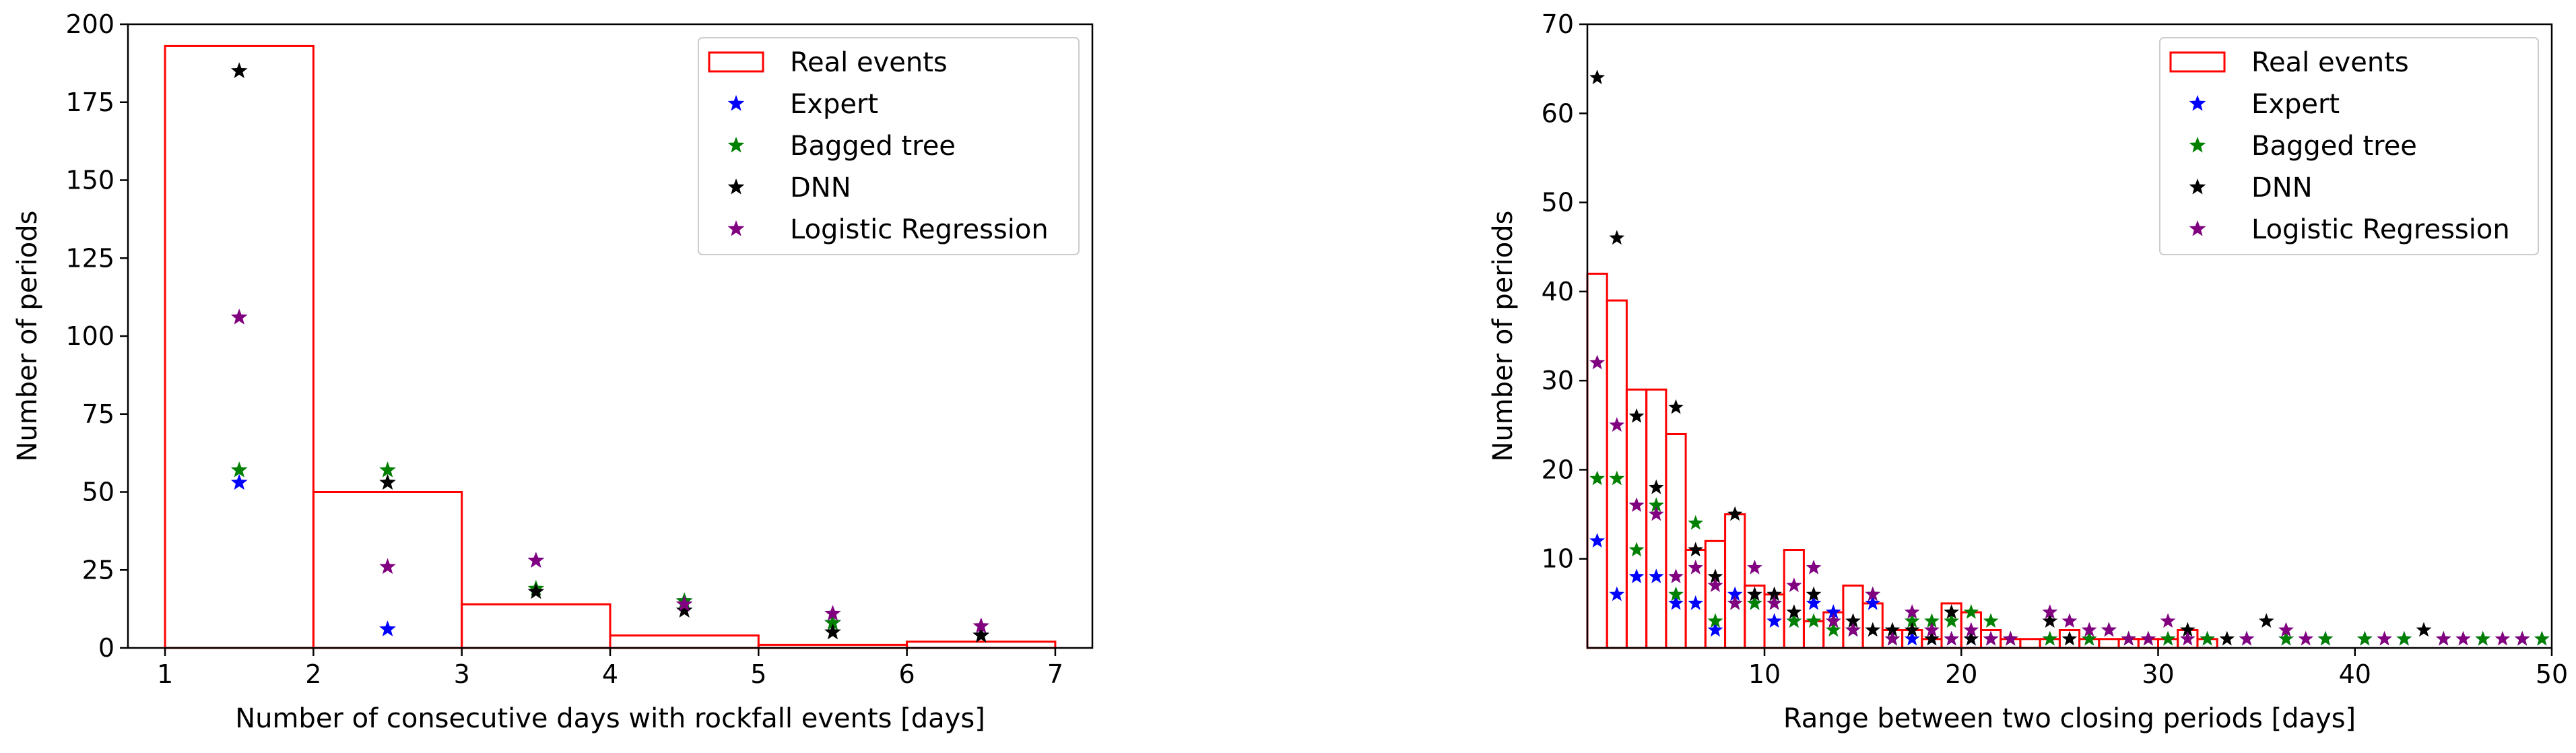 The height and width of the screenshot is (753, 2576). Describe the element at coordinates (907, 674) in the screenshot. I see `x-tick-label: 6` at that location.